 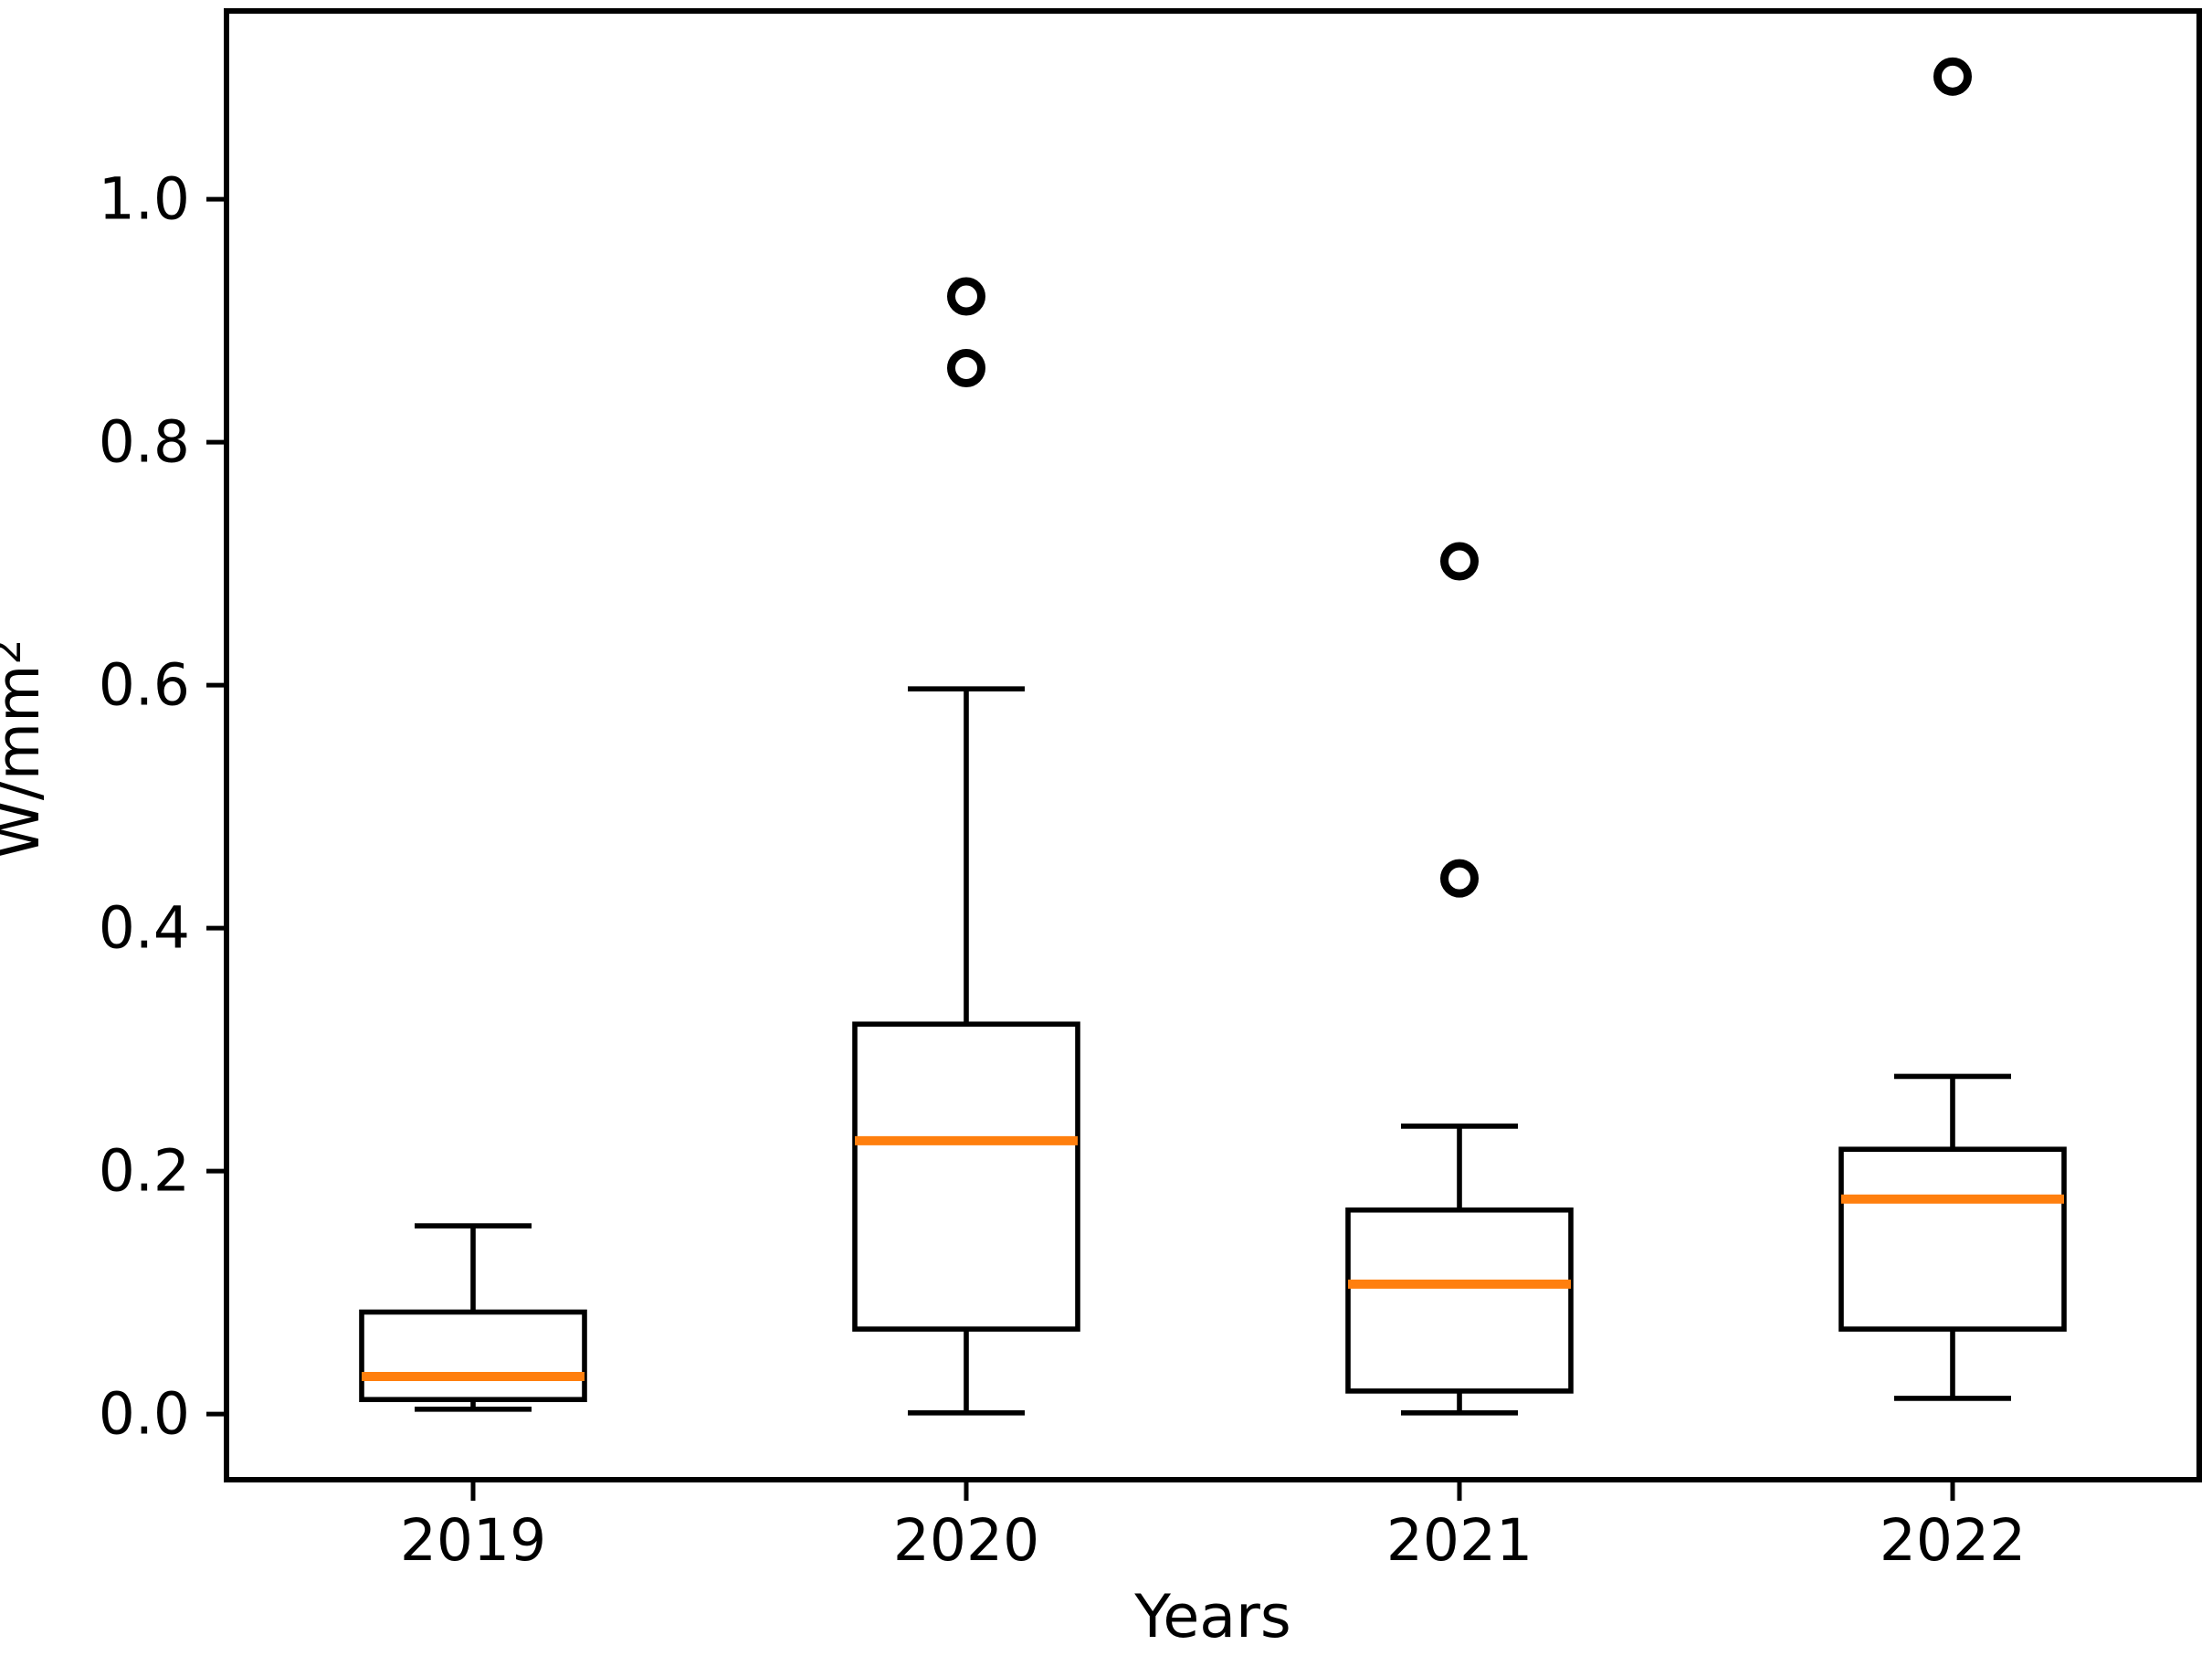 What do you see at coordinates (163, 807) in the screenshot?
I see `y-axis: 0.0 0.2 0.4 0.6 0.8 1.0` at bounding box center [163, 807].